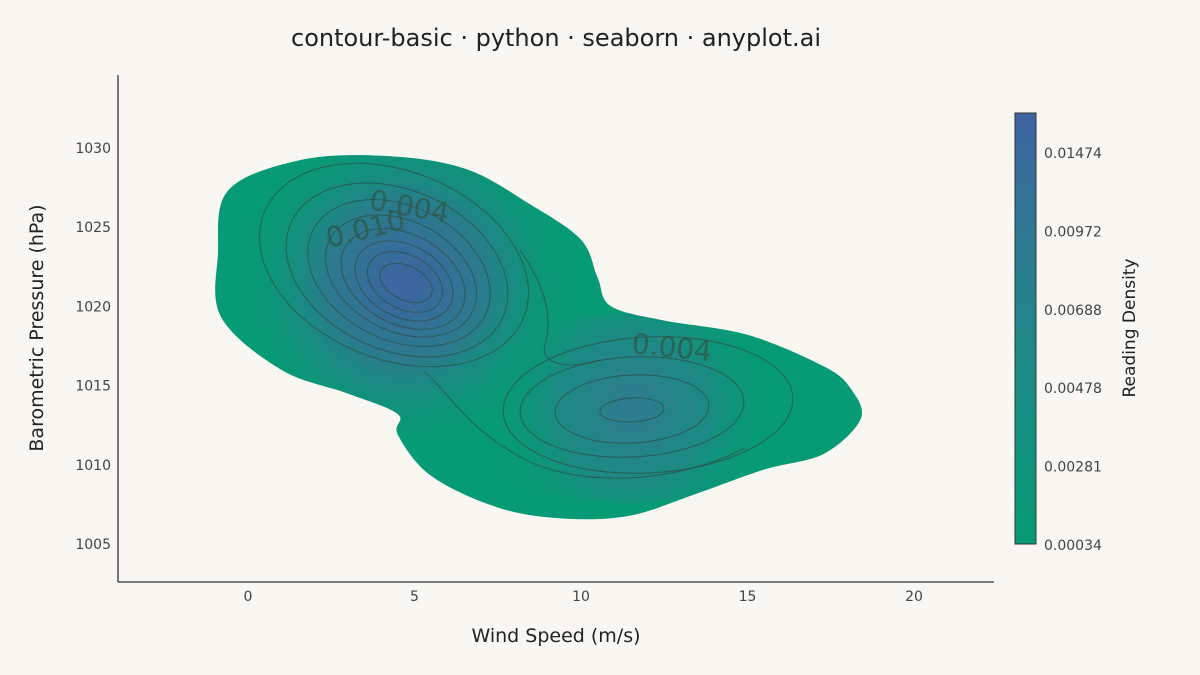 The image size is (1200, 675). I want to click on iso-lines-mode-b, so click(648, 405).